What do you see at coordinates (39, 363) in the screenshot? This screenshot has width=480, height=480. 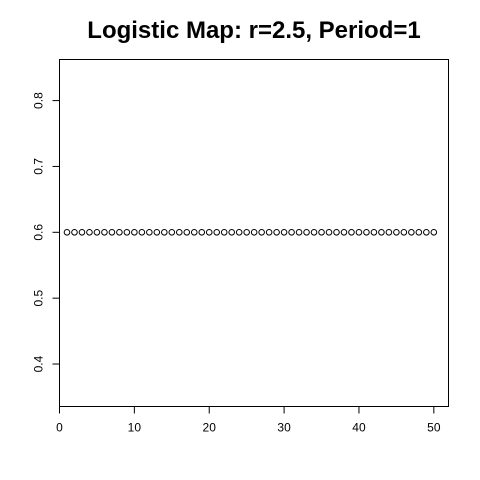 I see `y-tick-label: 0.4` at bounding box center [39, 363].